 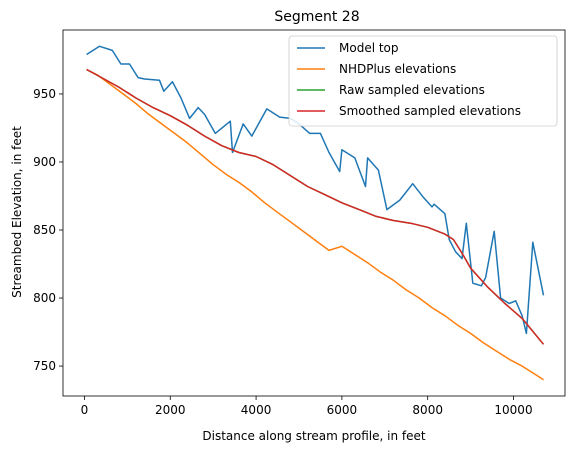 What do you see at coordinates (427, 410) in the screenshot?
I see `x-tick-label-5: 8000` at bounding box center [427, 410].